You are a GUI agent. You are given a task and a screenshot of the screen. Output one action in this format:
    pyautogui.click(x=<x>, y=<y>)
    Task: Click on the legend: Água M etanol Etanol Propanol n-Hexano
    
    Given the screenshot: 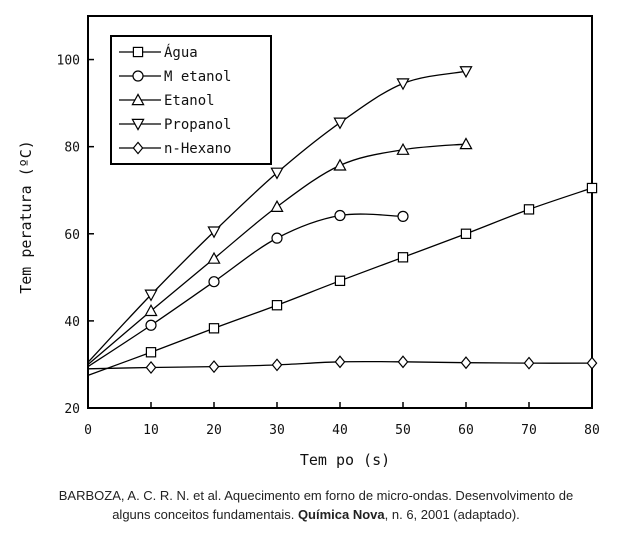 What is the action you would take?
    pyautogui.click(x=191, y=100)
    